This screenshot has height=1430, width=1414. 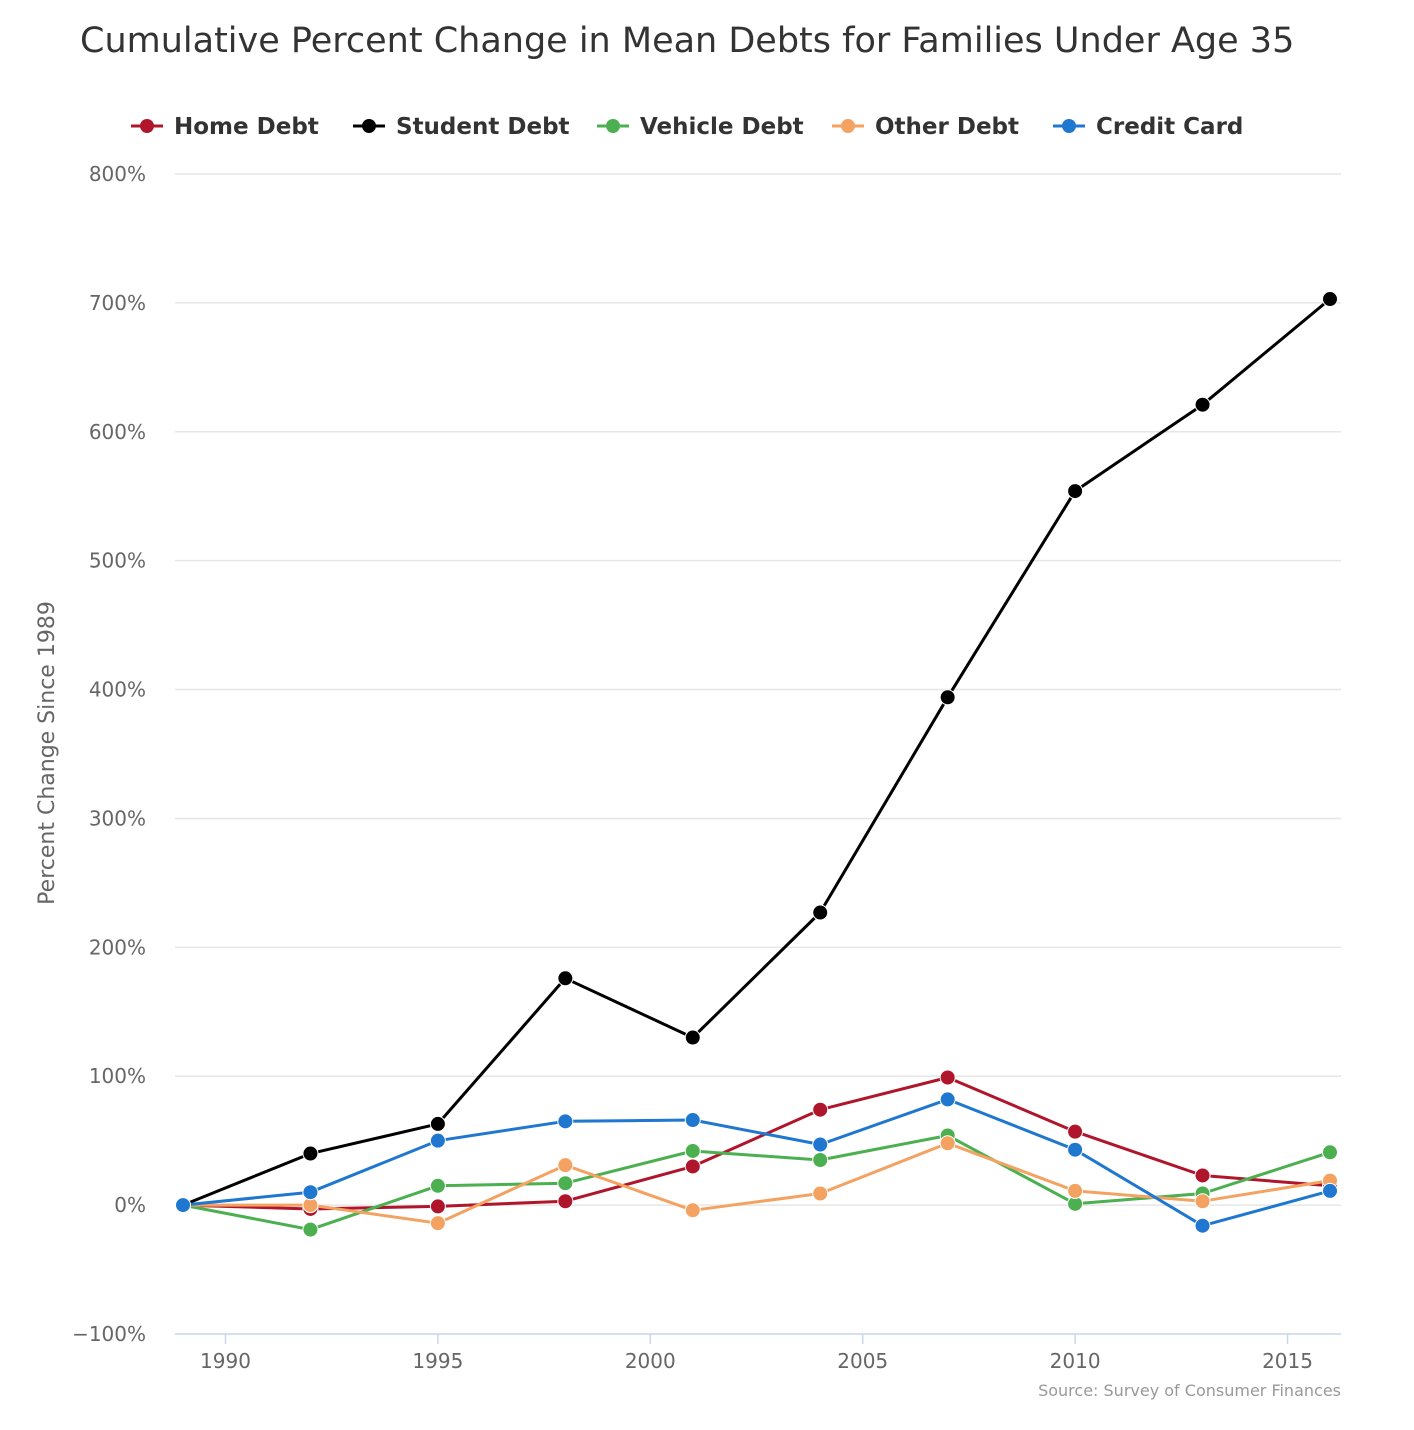 What do you see at coordinates (483, 127) in the screenshot?
I see `legend-label: Student Debt` at bounding box center [483, 127].